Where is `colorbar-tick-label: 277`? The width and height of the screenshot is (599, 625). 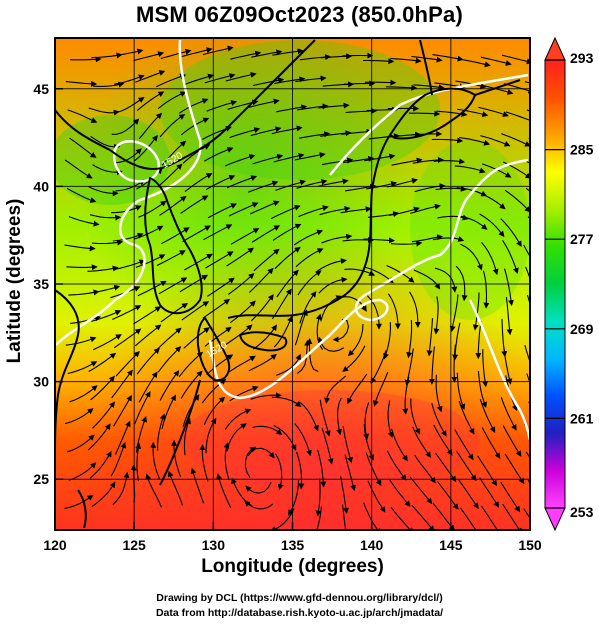 colorbar-tick-label: 277 is located at coordinates (582, 239).